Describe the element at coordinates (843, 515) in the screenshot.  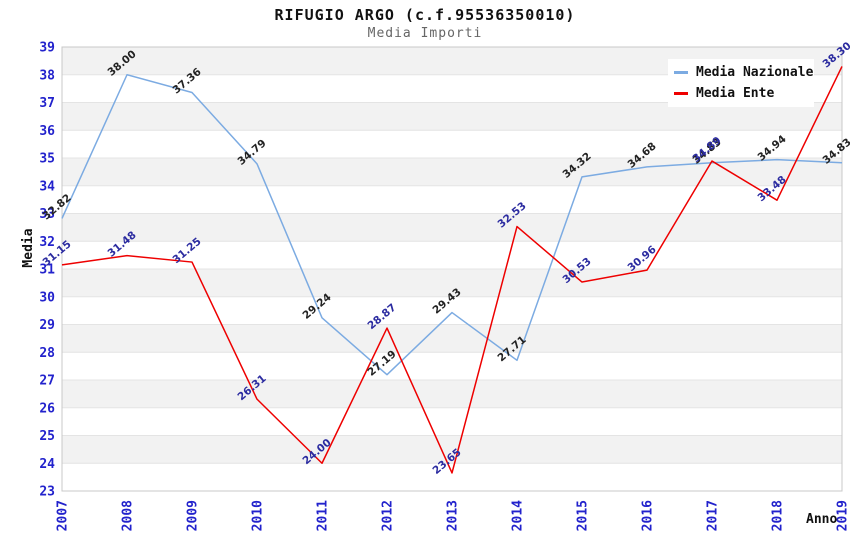
I see `x-tick-label: 2019` at that location.